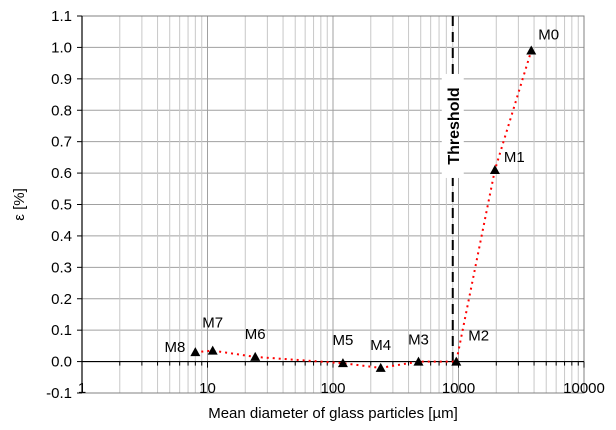  What do you see at coordinates (61, 47) in the screenshot?
I see `y-tick-label: 1.0` at bounding box center [61, 47].